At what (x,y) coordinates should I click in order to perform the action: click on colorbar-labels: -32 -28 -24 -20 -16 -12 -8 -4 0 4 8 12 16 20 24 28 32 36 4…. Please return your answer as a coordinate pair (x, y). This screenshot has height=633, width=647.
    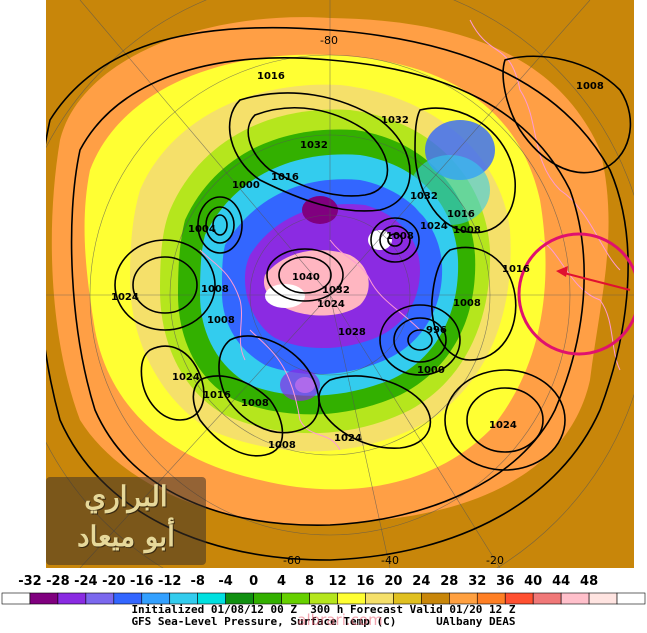
    Looking at the image, I should click on (323, 582).